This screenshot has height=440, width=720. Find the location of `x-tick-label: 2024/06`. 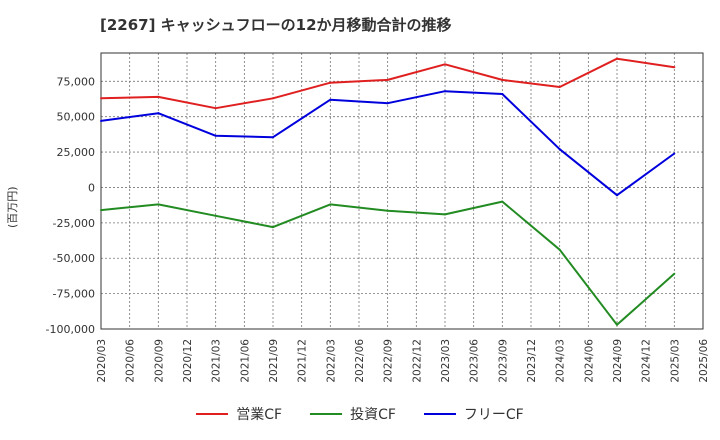

x-tick-label: 2024/06 is located at coordinates (589, 361).